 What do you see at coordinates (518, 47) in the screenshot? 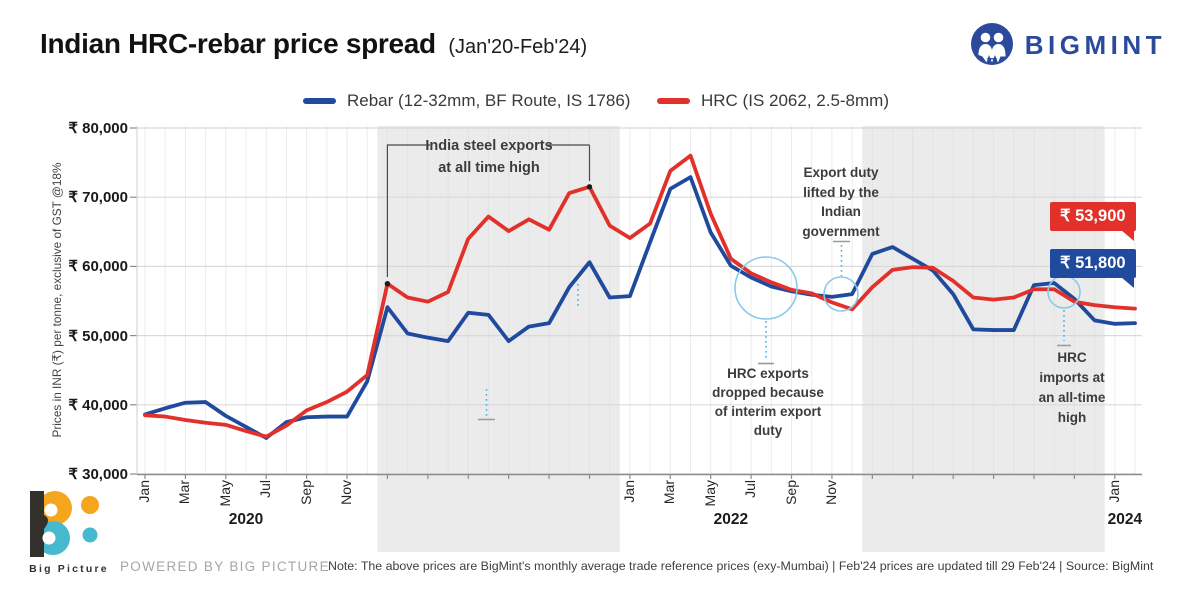
I see `page-subtitle: (Jan'20-Feb'24)` at bounding box center [518, 47].